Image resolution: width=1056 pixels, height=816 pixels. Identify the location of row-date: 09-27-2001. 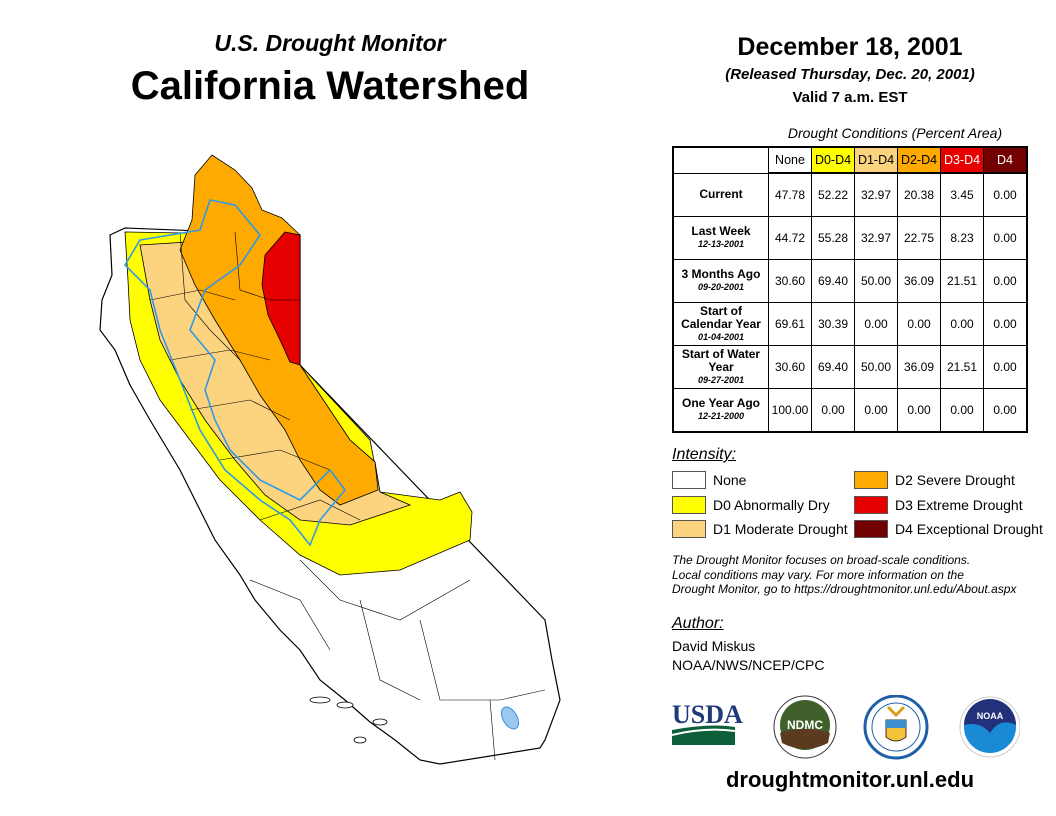
(721, 379).